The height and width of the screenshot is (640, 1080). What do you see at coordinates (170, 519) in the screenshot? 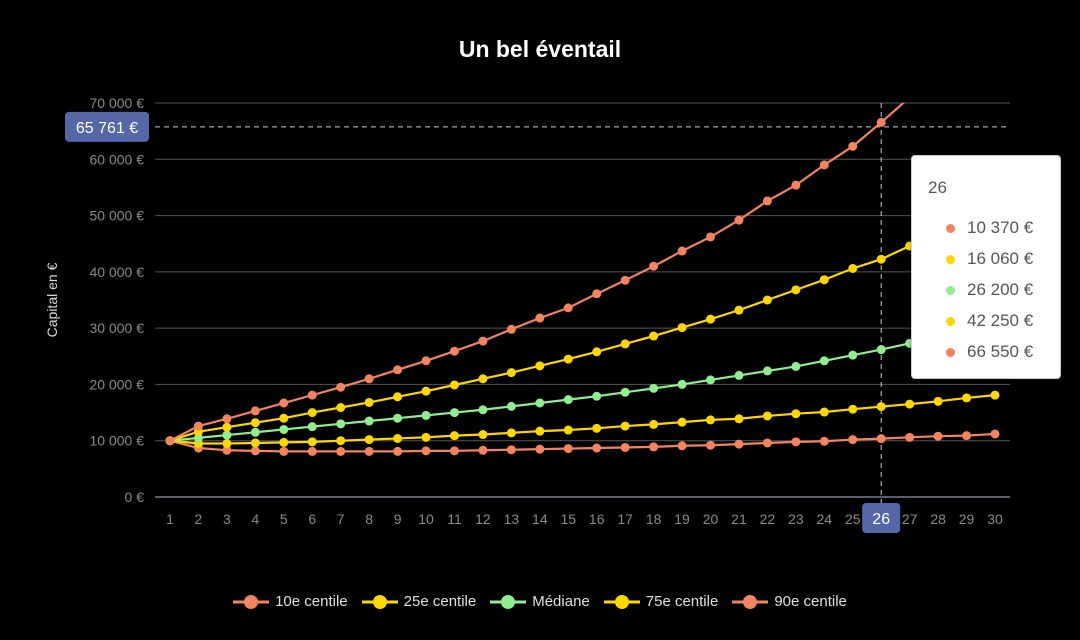
I see `x-tick-label: 1` at bounding box center [170, 519].